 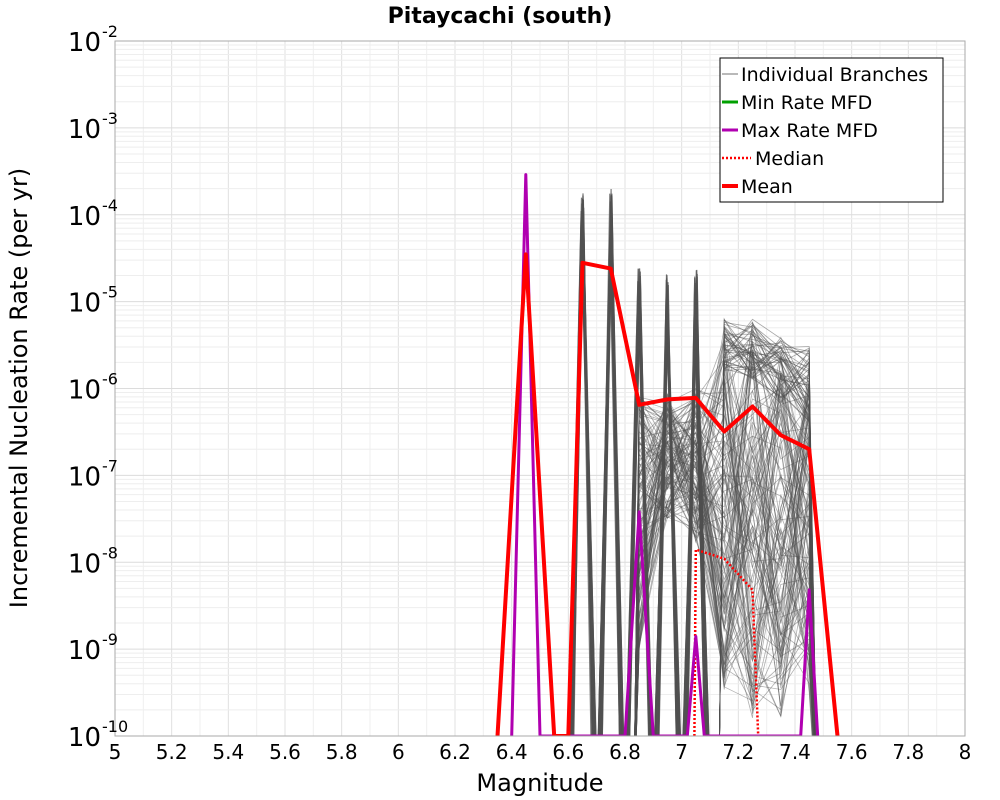 I want to click on x-tick-label: 6.2, so click(x=455, y=752).